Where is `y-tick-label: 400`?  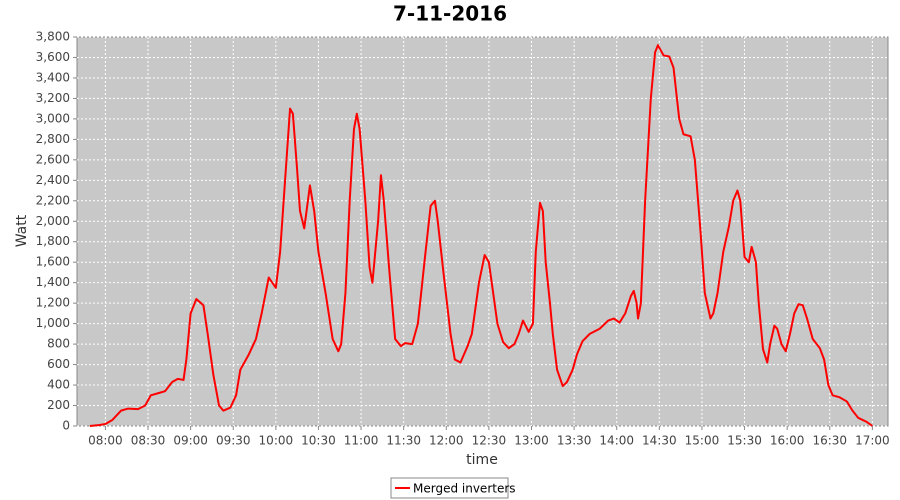
y-tick-label: 400 is located at coordinates (58, 385).